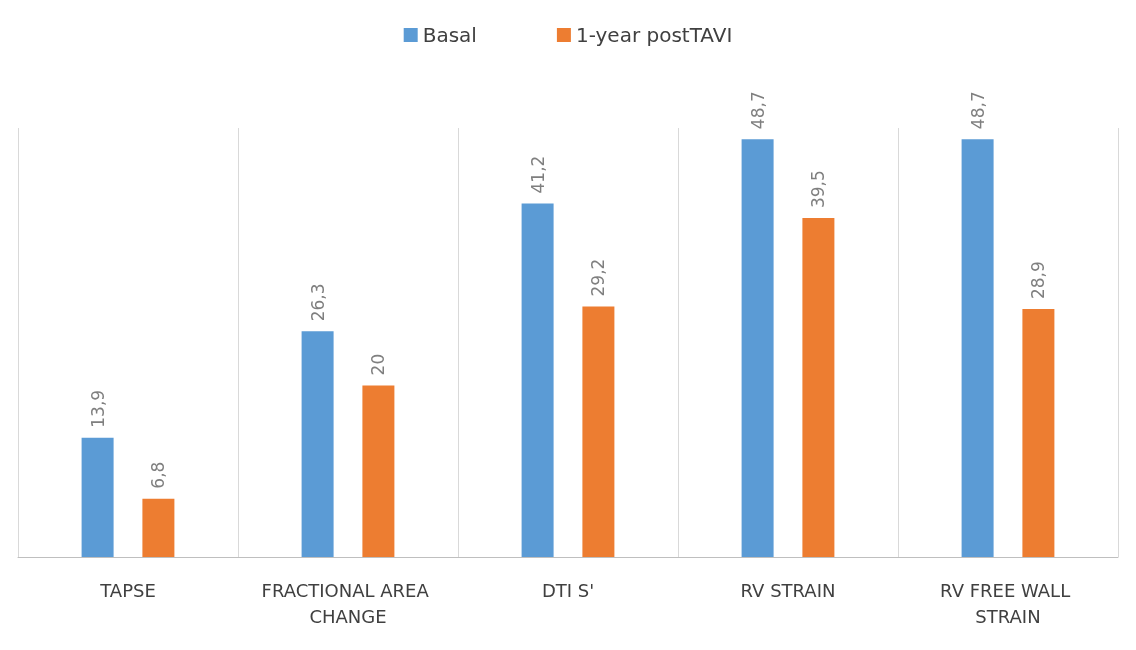 Image resolution: width=1136 pixels, height=650 pixels. What do you see at coordinates (158, 475) in the screenshot?
I see `data-label: 6,8` at bounding box center [158, 475].